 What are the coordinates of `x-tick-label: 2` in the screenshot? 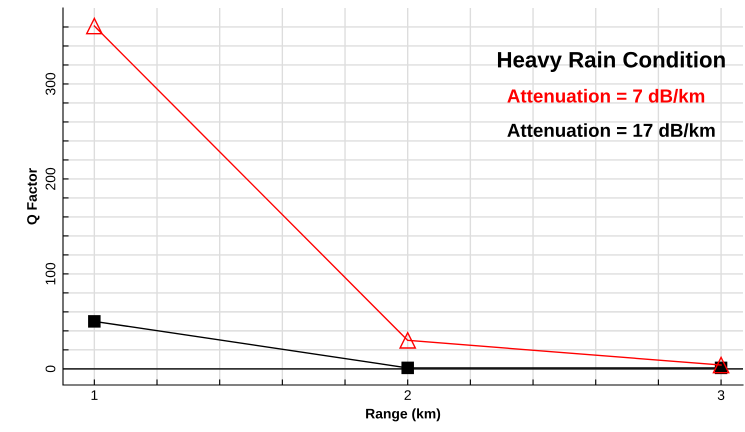 It's located at (407, 395).